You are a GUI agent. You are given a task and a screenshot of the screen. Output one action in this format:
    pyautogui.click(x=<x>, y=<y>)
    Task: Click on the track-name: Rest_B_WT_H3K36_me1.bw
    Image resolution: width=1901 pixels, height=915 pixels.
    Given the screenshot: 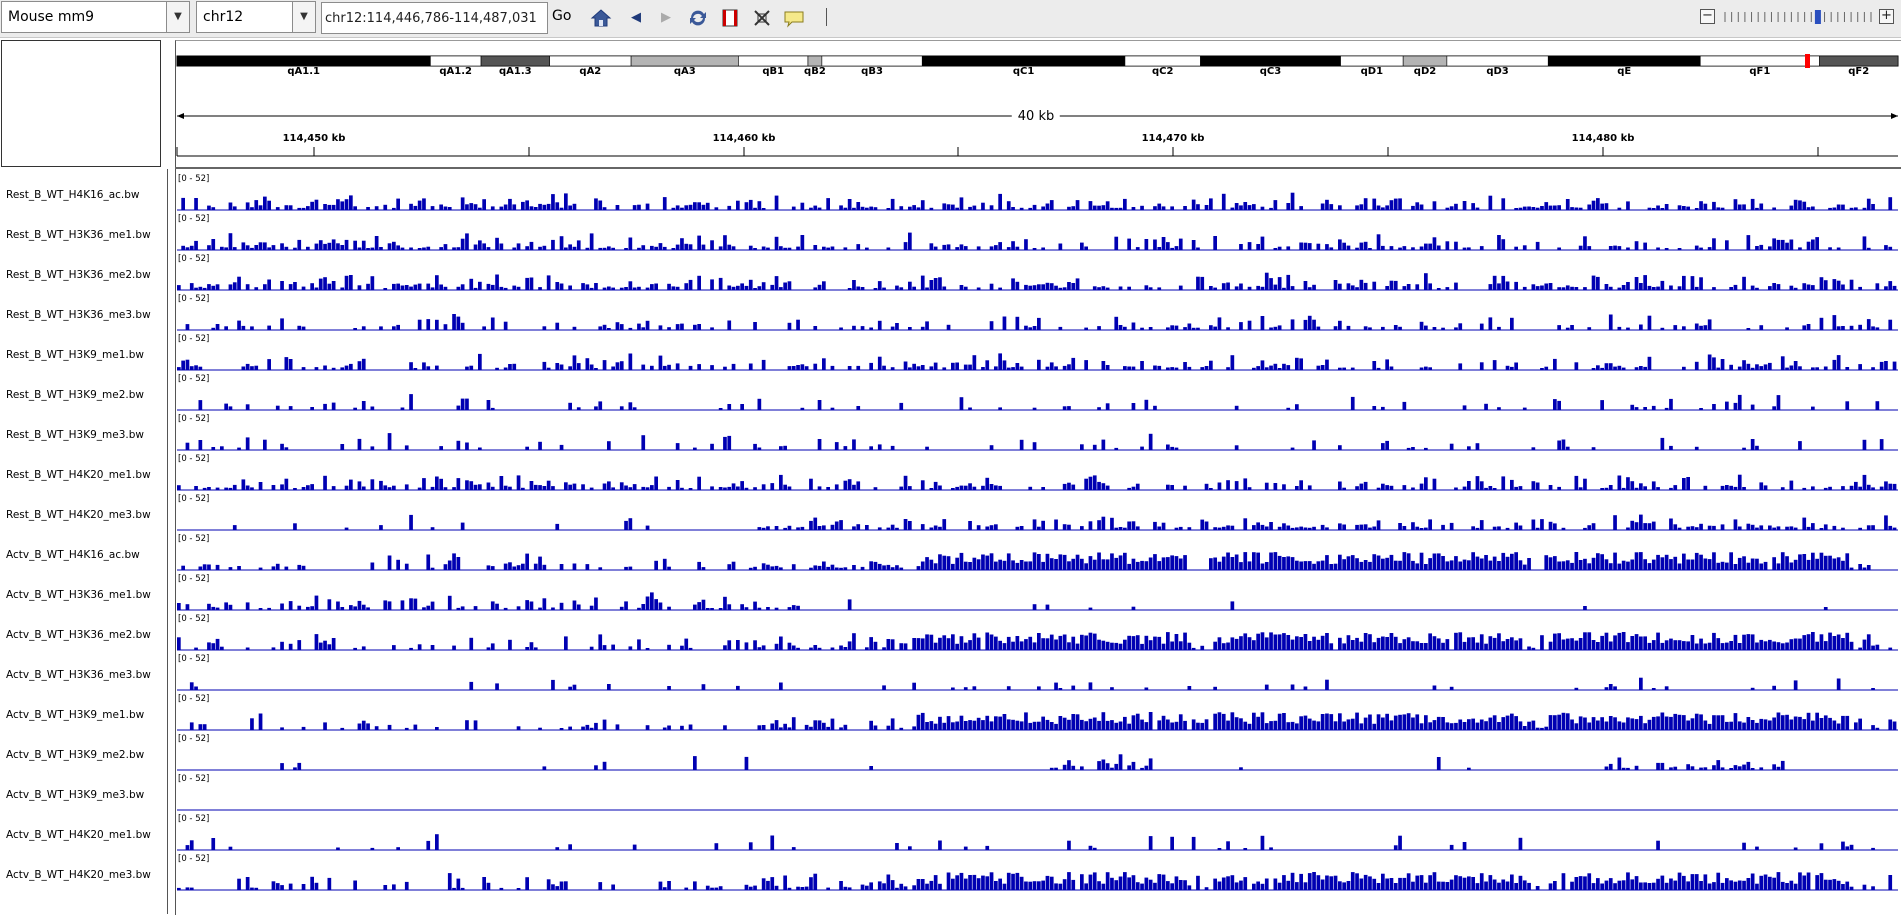 What is the action you would take?
    pyautogui.click(x=78, y=235)
    